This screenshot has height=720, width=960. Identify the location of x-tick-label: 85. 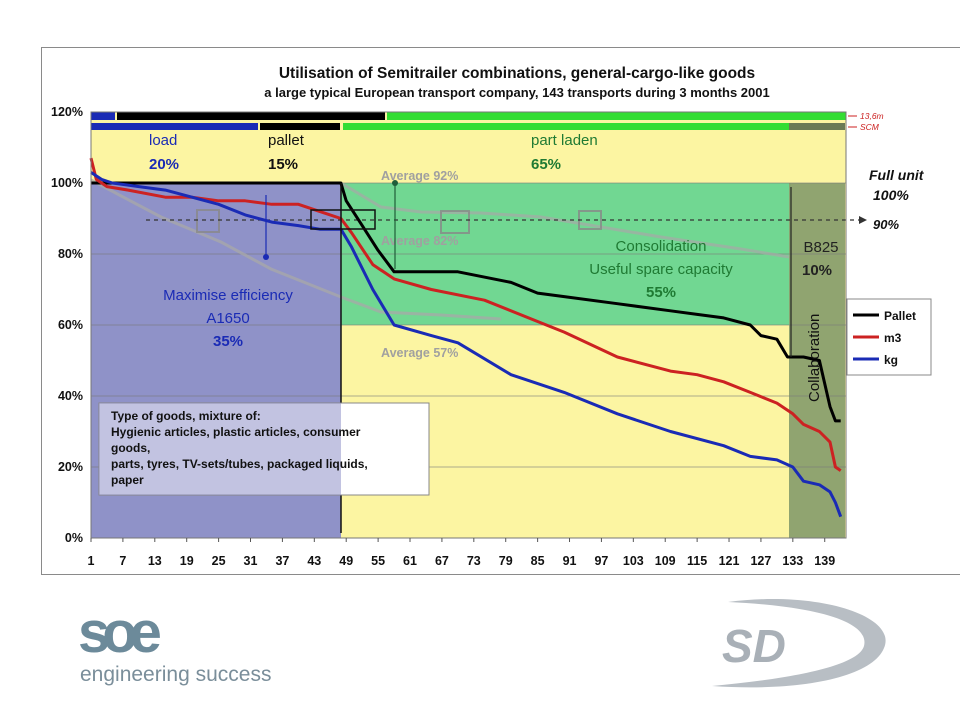
(538, 561).